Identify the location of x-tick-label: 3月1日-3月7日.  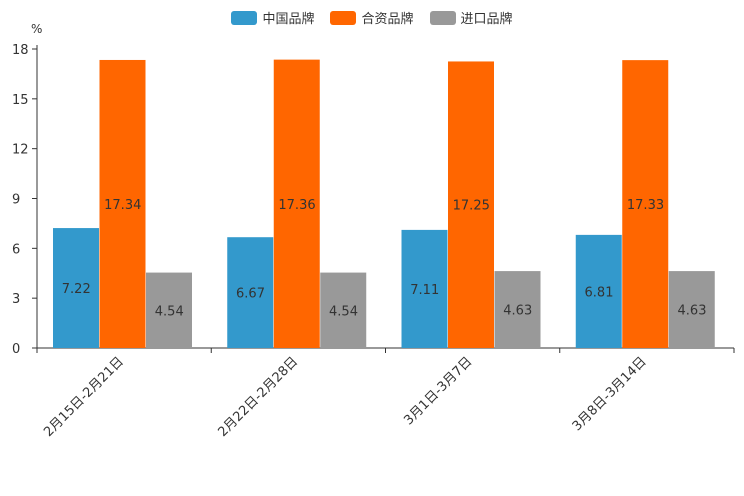
(438, 391).